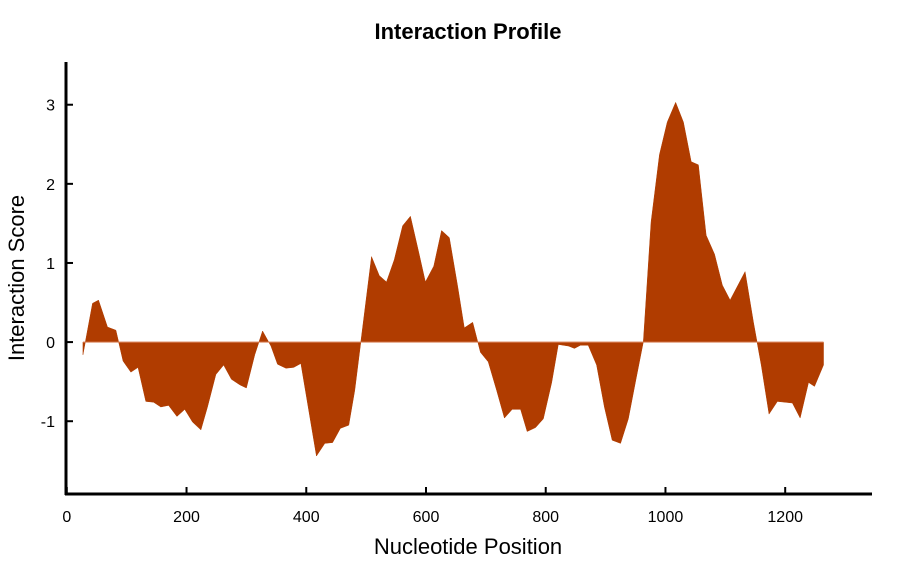  I want to click on y-tick-label: 3, so click(50, 106).